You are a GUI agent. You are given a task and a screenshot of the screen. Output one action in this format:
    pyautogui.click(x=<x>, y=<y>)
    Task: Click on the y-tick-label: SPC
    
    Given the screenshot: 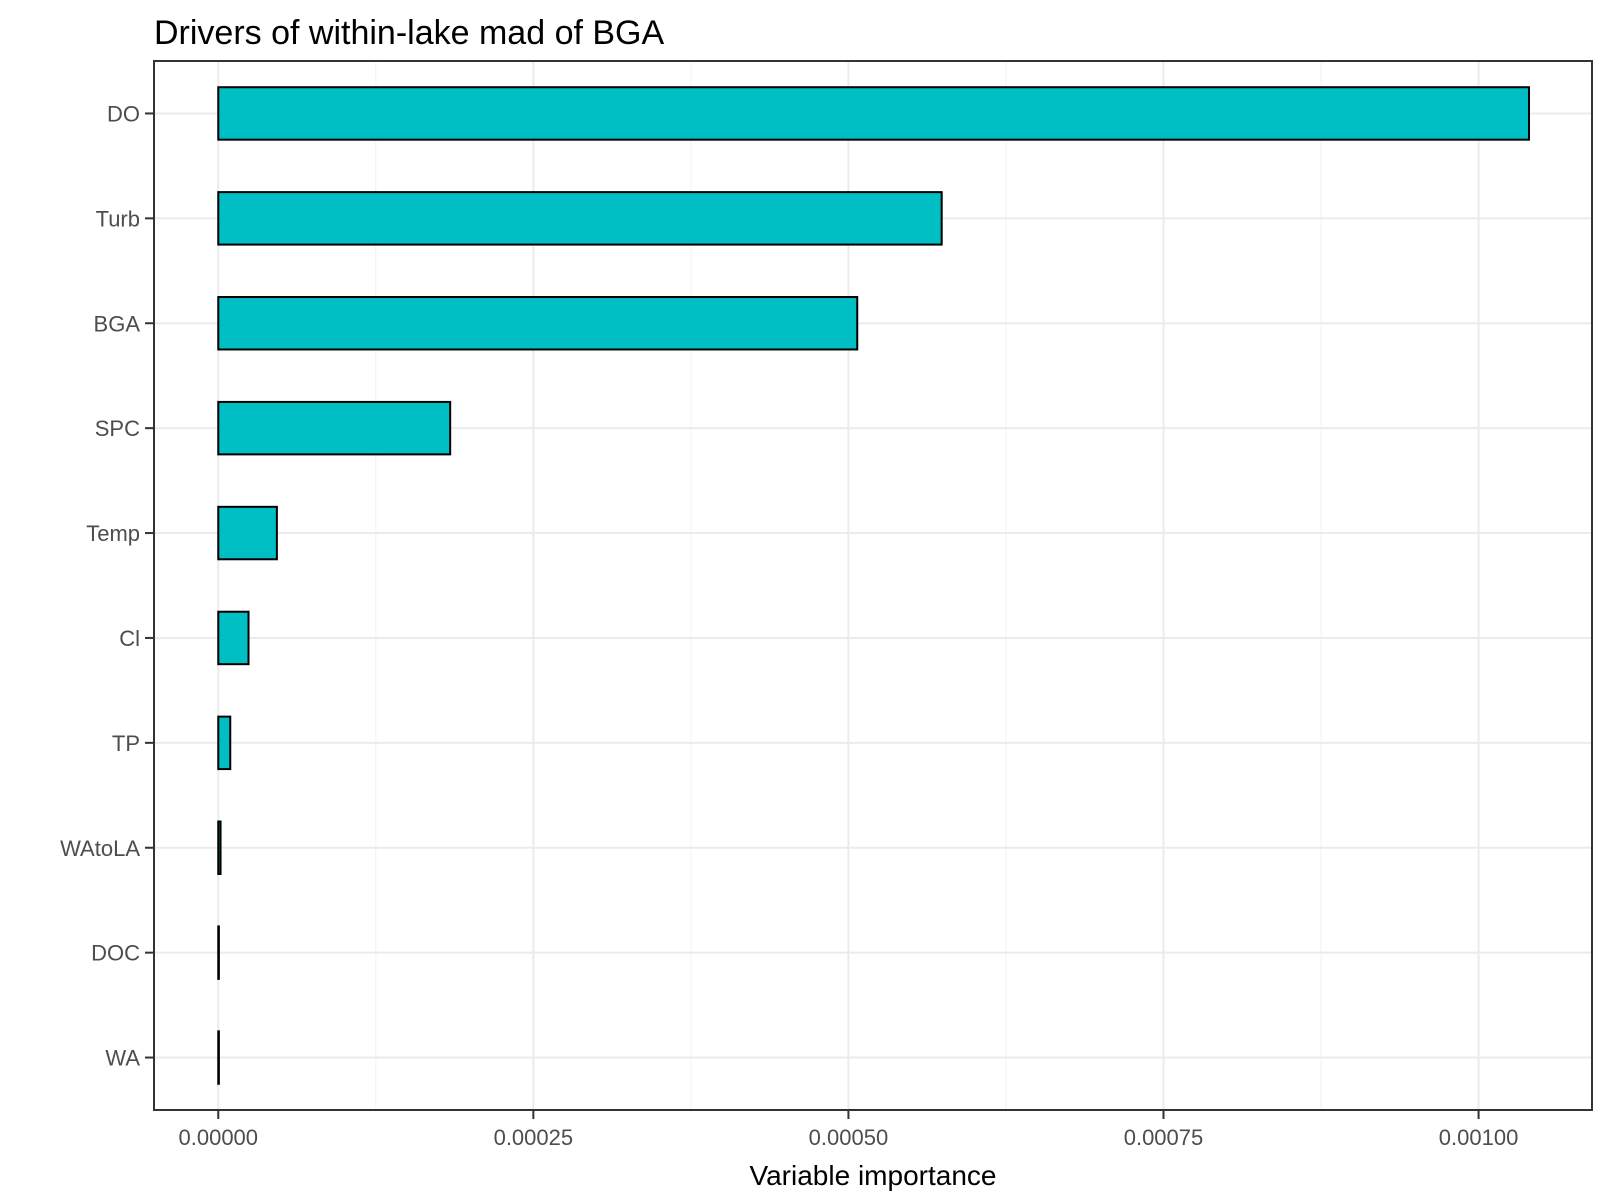 What is the action you would take?
    pyautogui.click(x=117, y=428)
    